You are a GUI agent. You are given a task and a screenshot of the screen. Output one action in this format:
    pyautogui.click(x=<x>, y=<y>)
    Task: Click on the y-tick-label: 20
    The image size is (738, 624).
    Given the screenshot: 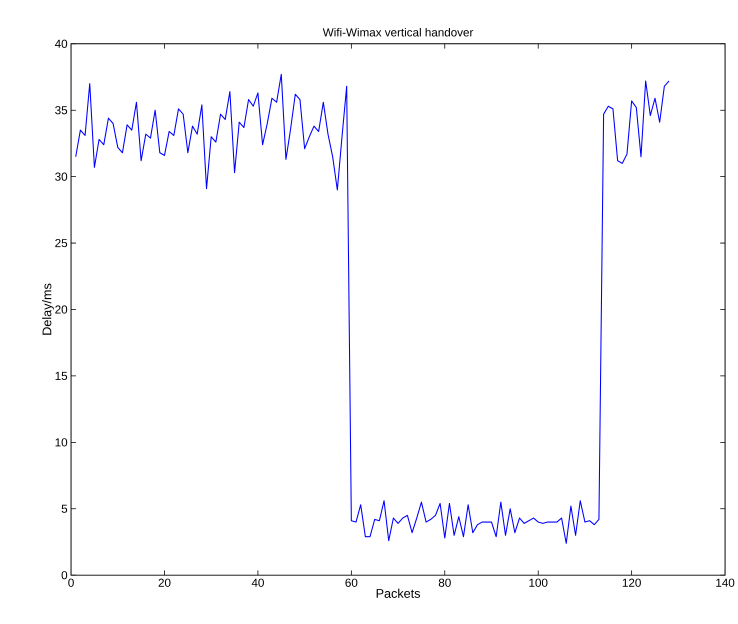 What is the action you would take?
    pyautogui.click(x=61, y=309)
    